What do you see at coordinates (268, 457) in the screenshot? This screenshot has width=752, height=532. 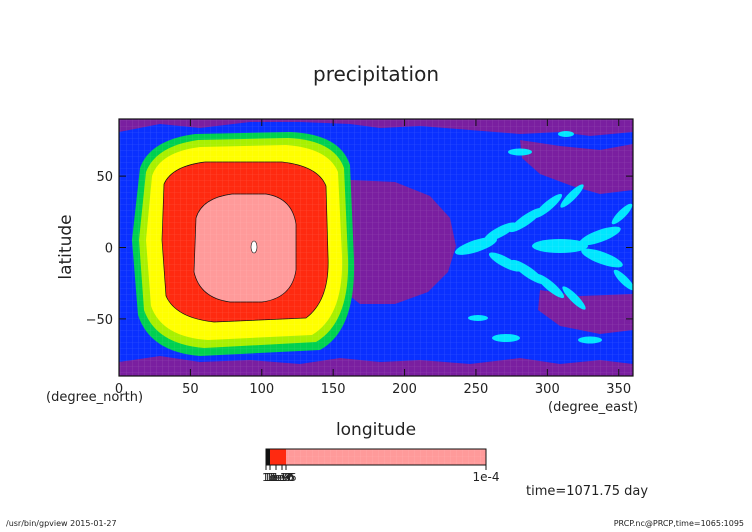 I see `colorbar-low-level` at bounding box center [268, 457].